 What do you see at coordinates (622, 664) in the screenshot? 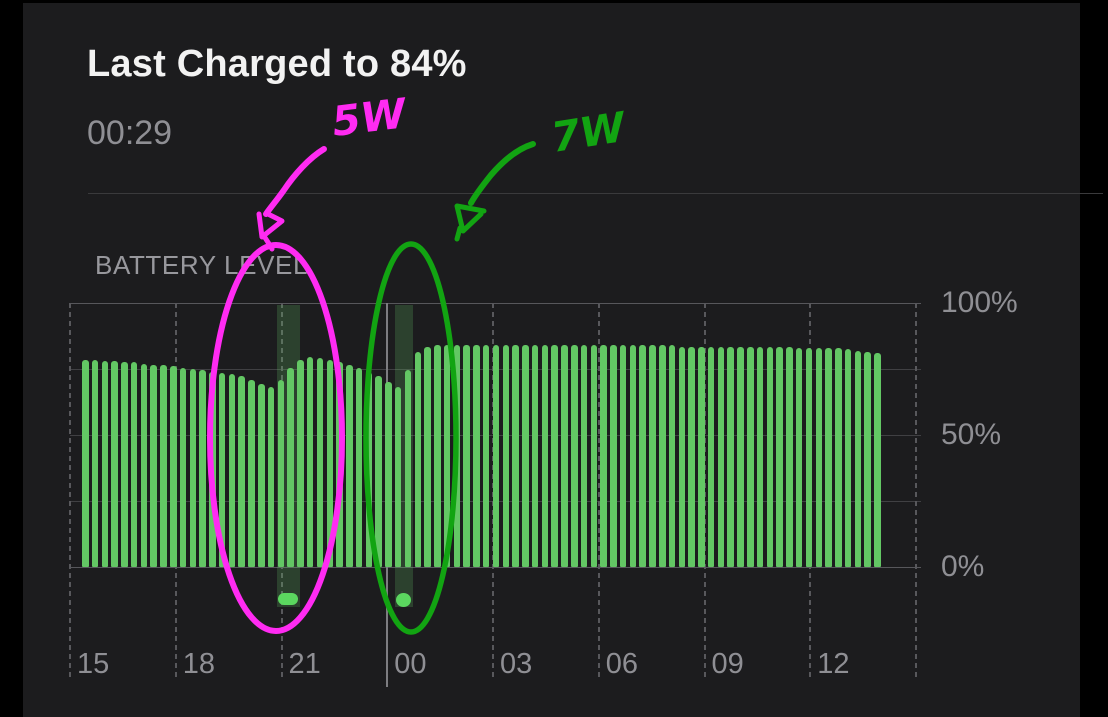
I see `x-axis-label-06: 06` at bounding box center [622, 664].